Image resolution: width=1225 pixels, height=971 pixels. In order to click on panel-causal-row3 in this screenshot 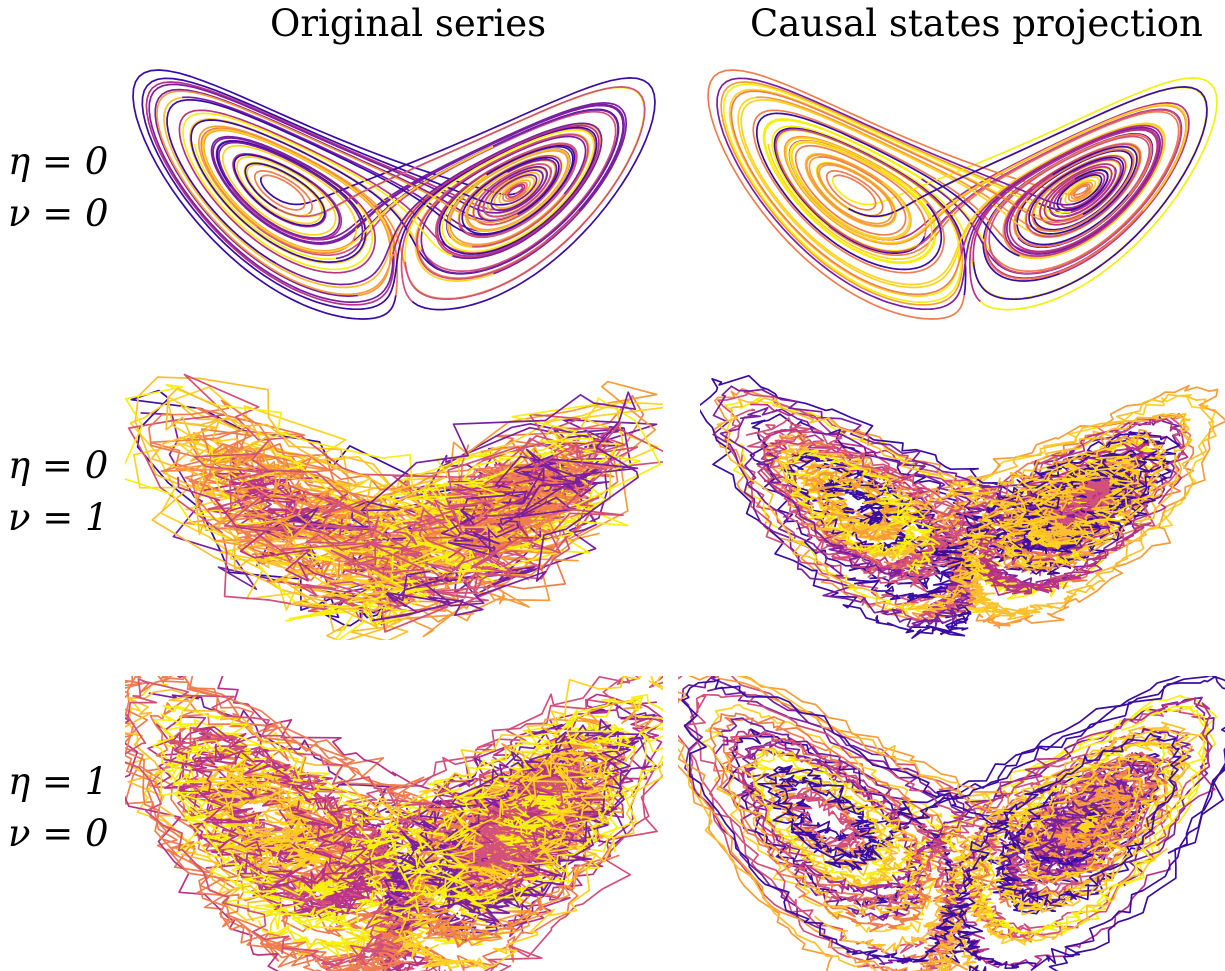, I will do `click(951, 823)`.